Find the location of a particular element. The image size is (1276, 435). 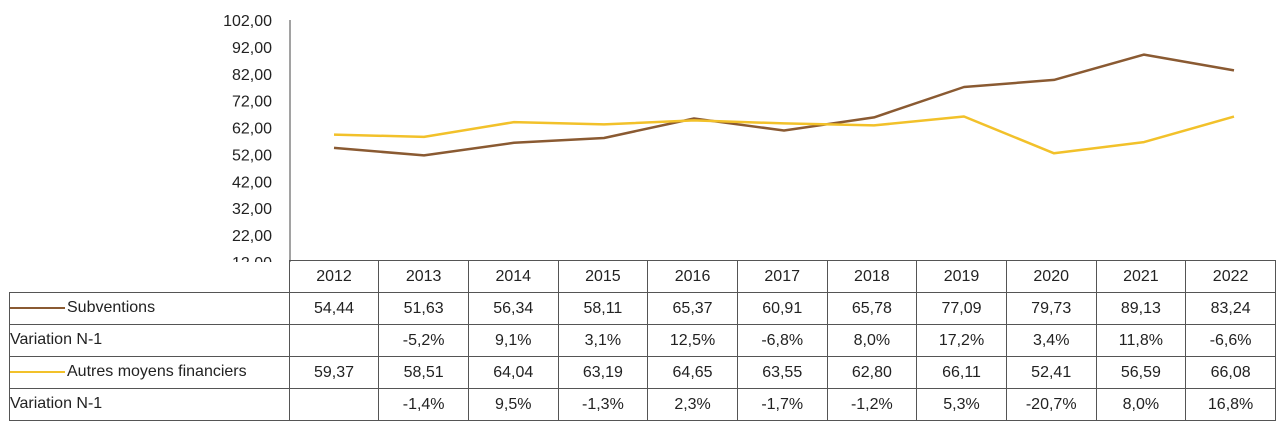

y-tick-label: 32,00 is located at coordinates (252, 209).